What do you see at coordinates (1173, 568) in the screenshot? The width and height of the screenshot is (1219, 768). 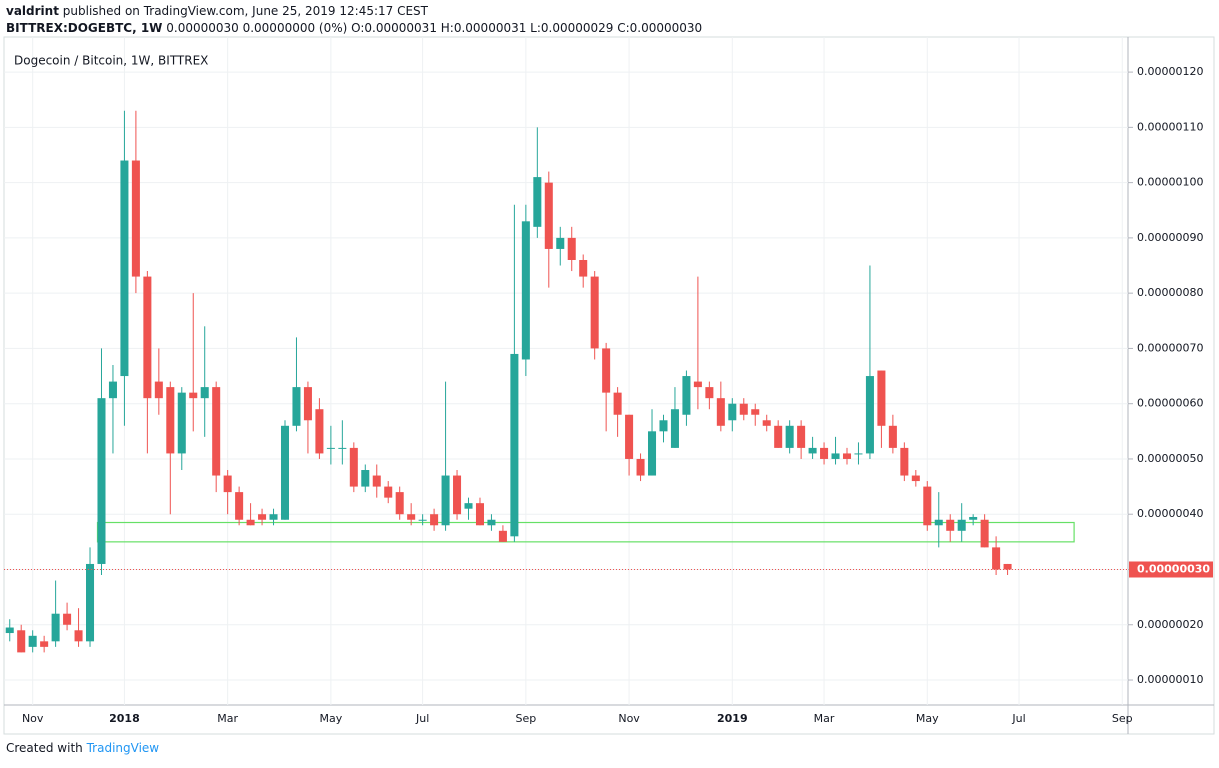 I see `last-price-label: 0.00000030` at bounding box center [1173, 568].